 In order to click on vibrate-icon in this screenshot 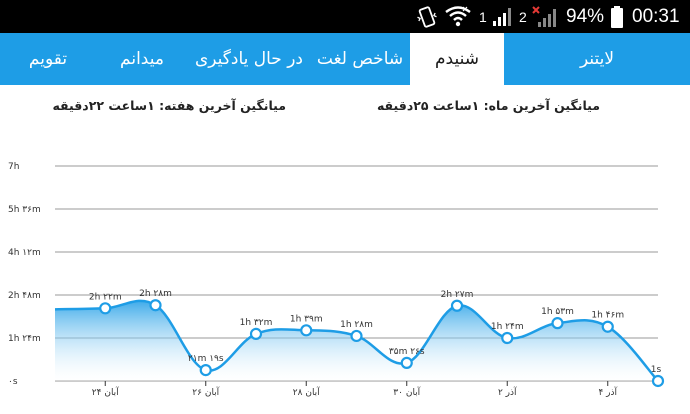, I will do `click(428, 16)`.